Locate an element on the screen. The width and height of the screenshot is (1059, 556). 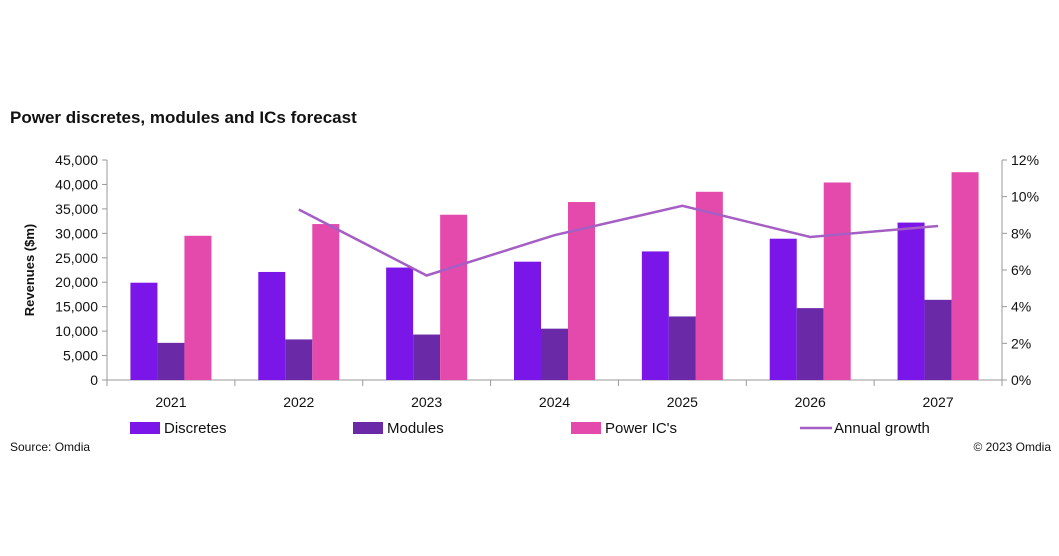
legend-label: Power IC's is located at coordinates (641, 428).